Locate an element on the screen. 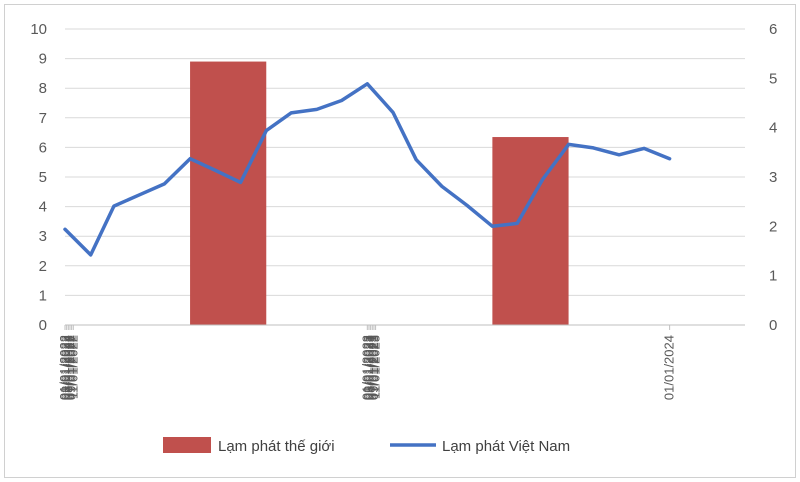 This screenshot has width=800, height=482. x-tick-label: 03/01/2023 is located at coordinates (368, 367).